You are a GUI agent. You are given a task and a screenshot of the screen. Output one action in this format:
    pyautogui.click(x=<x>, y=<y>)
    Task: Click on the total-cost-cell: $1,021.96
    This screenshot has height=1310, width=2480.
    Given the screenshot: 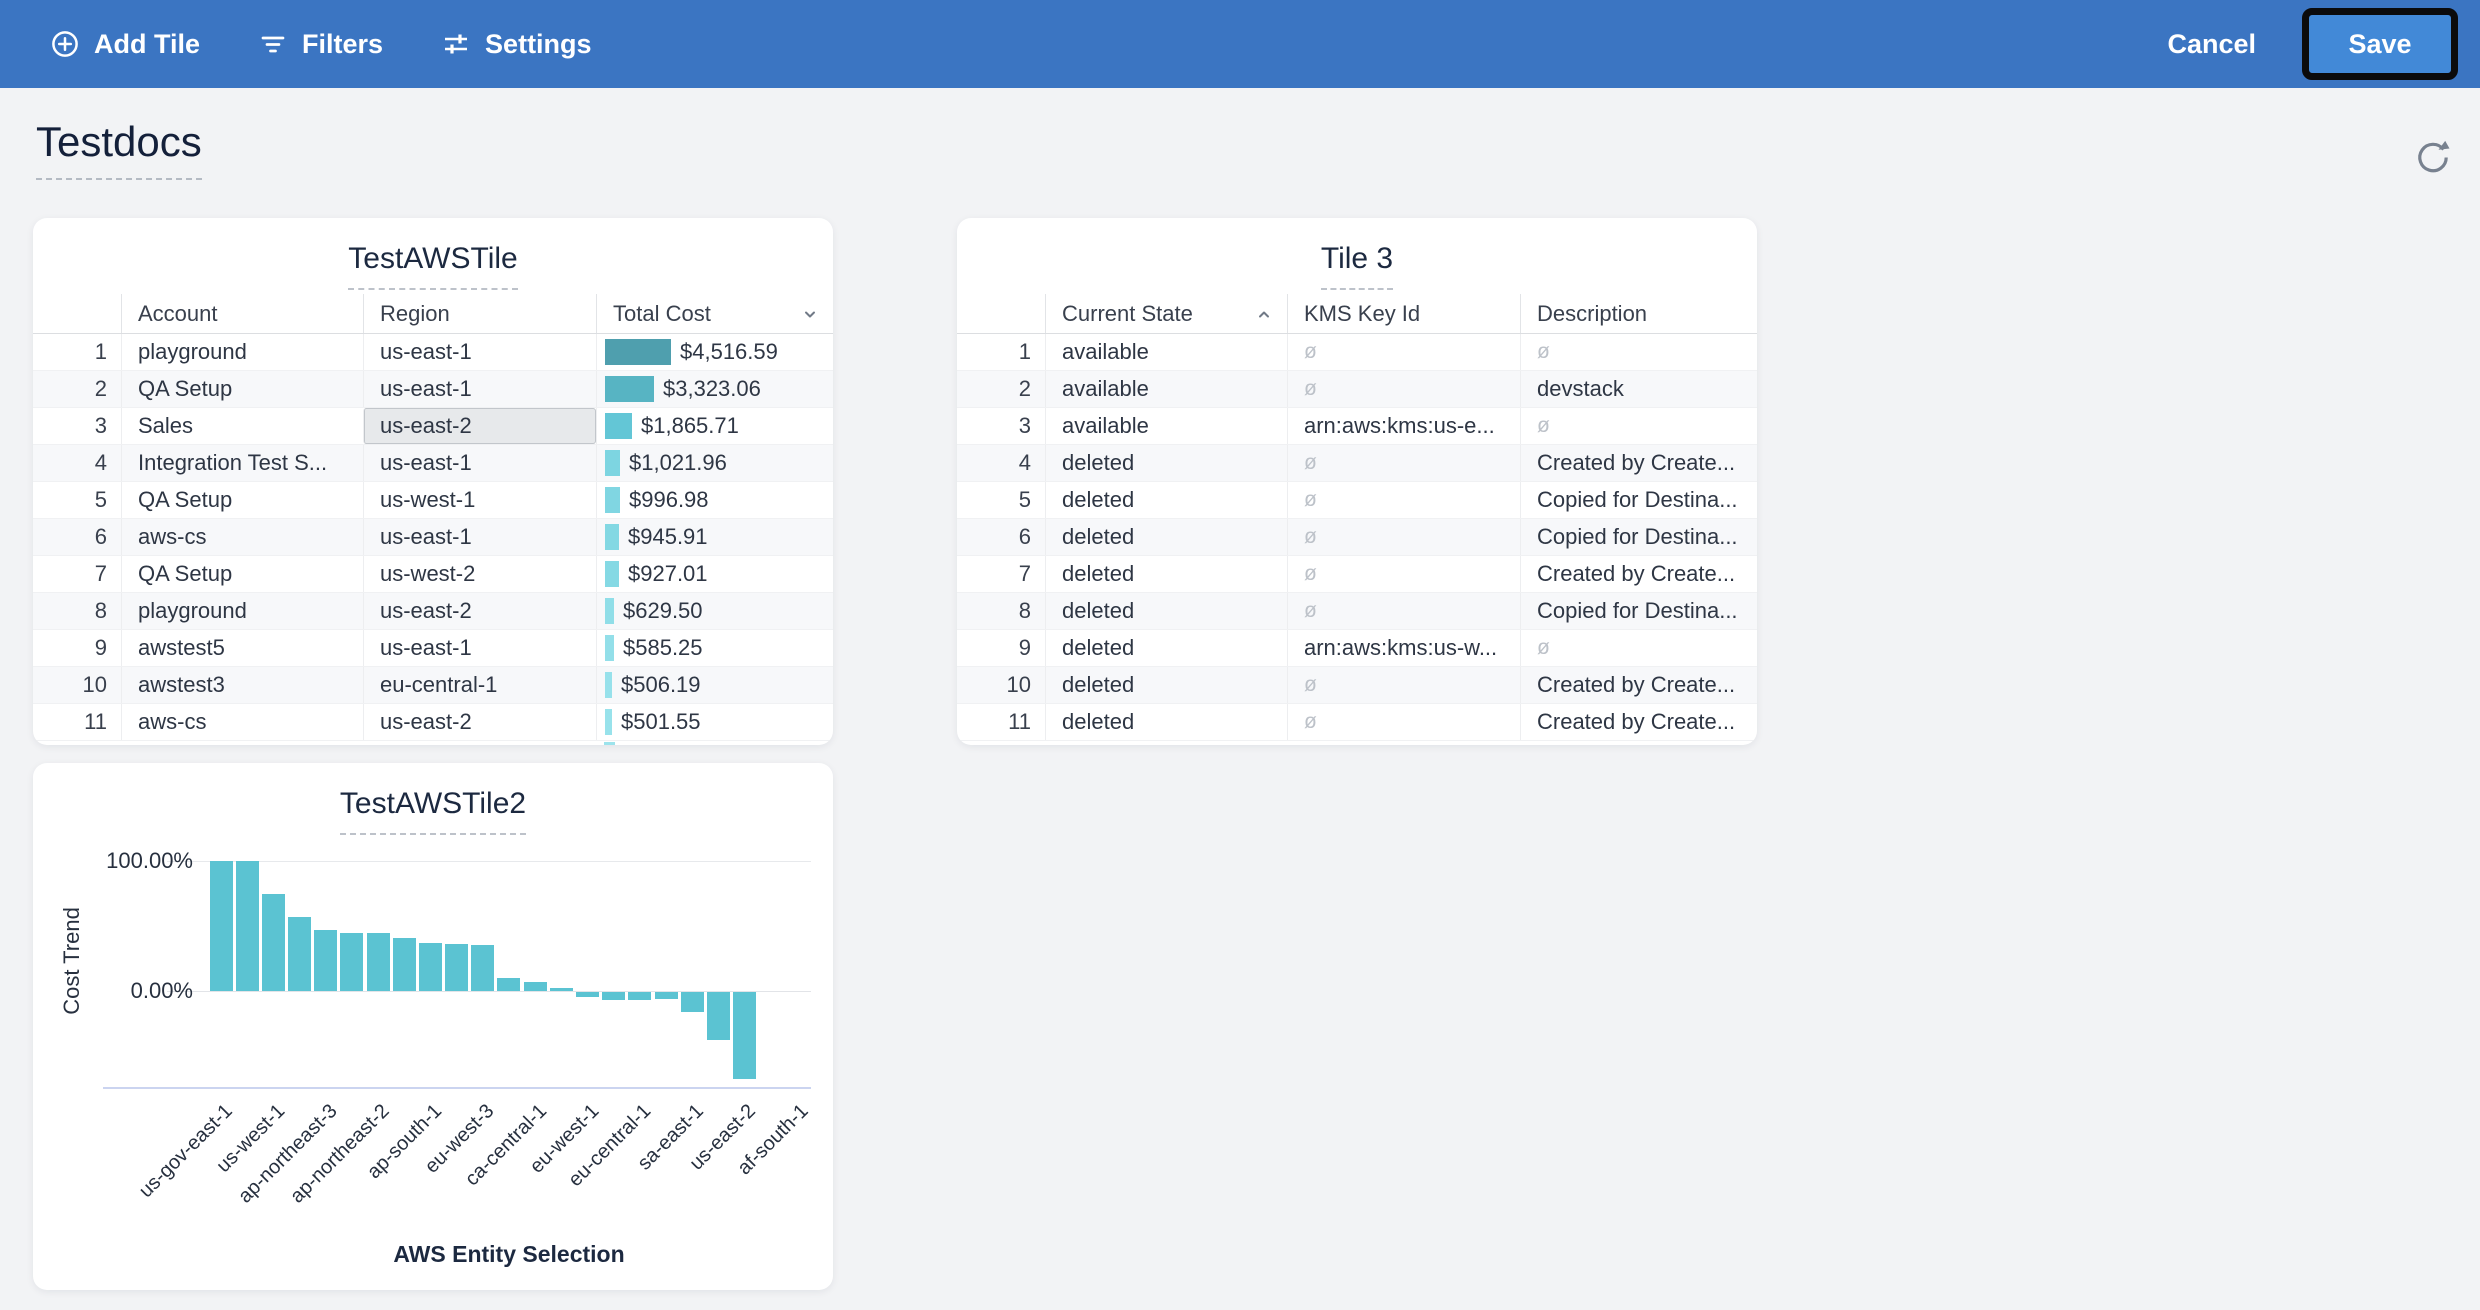 What is the action you would take?
    pyautogui.click(x=714, y=463)
    